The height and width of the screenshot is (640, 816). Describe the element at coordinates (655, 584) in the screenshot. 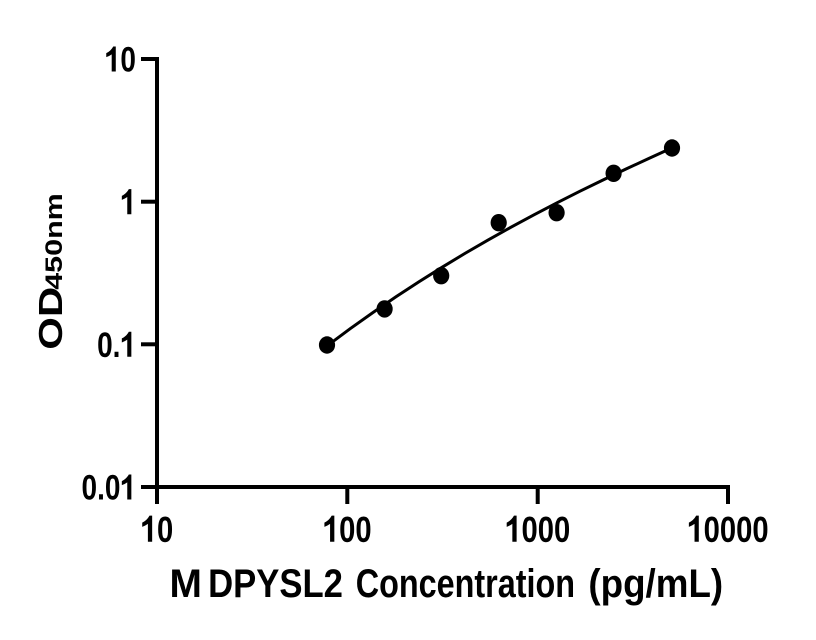

I see `svg-text: (pg/mL)` at that location.